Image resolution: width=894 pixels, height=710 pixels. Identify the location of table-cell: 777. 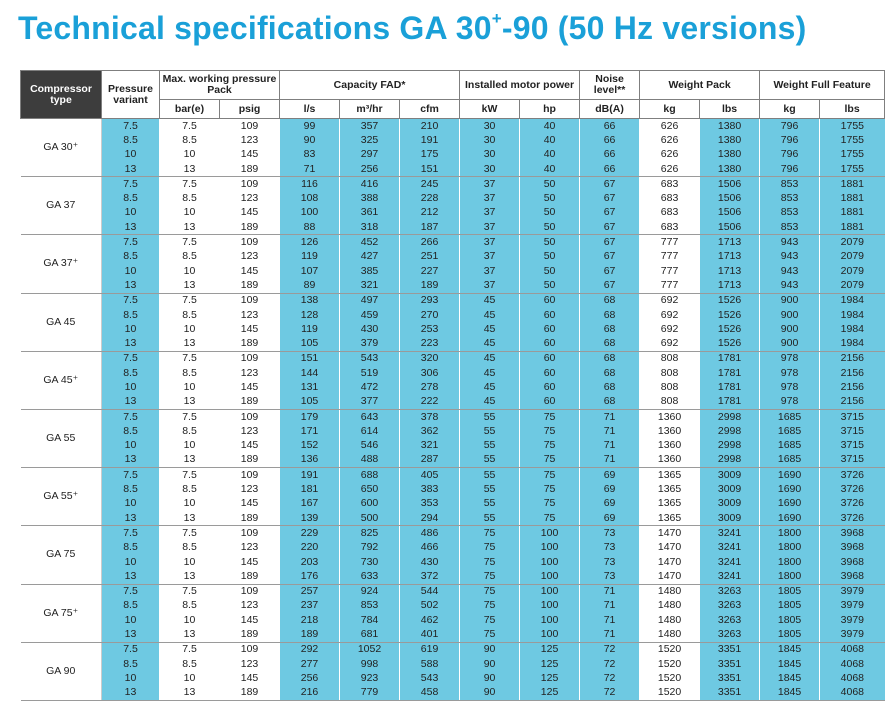
(669, 256).